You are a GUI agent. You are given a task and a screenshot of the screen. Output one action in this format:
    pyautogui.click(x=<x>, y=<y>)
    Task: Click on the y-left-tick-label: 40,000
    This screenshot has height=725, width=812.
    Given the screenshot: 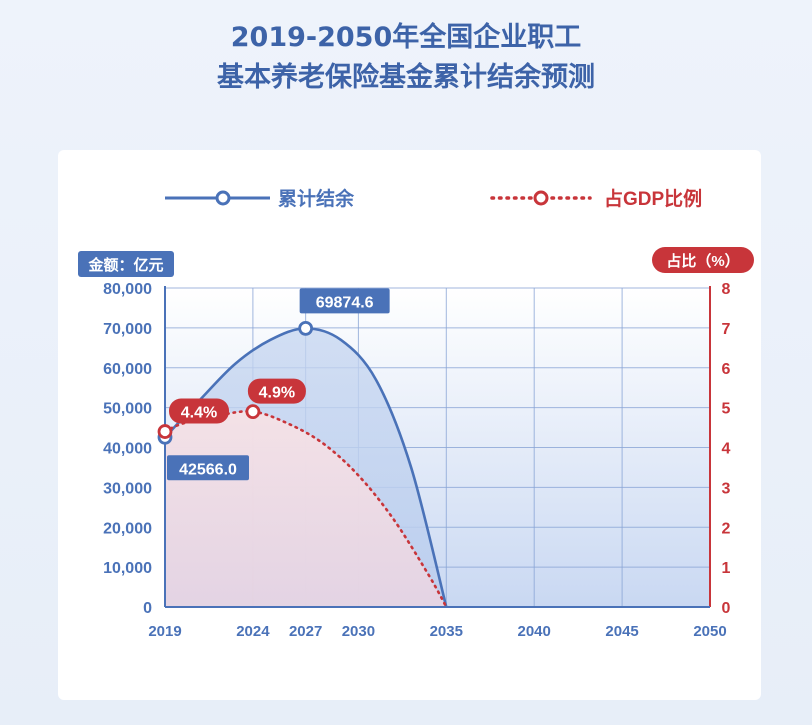 What is the action you would take?
    pyautogui.click(x=127, y=449)
    